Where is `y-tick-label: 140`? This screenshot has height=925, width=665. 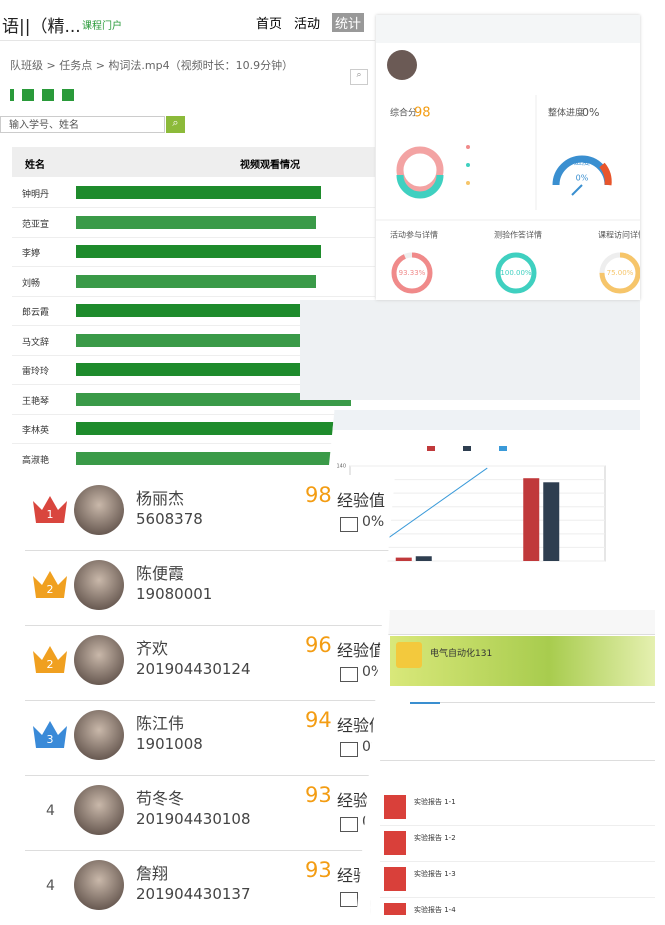
y-tick-label: 140 is located at coordinates (341, 467).